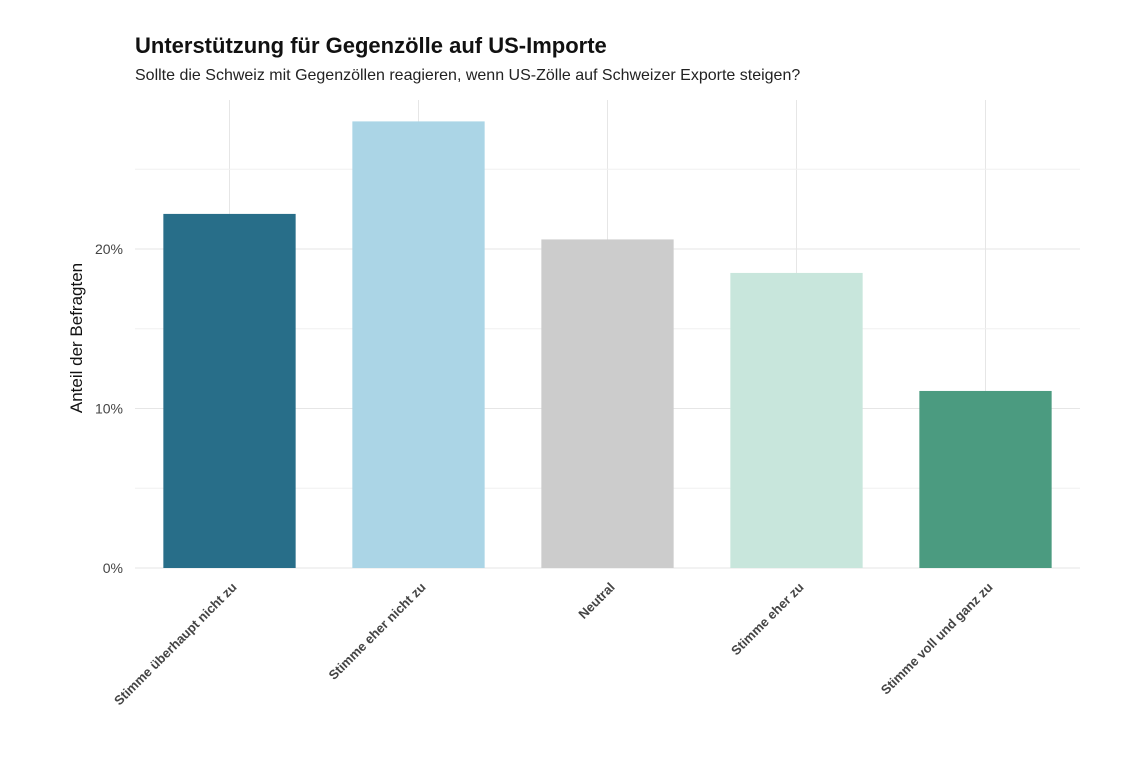 This screenshot has width=1148, height=758. What do you see at coordinates (113, 568) in the screenshot?
I see `y-tick-label: 0%` at bounding box center [113, 568].